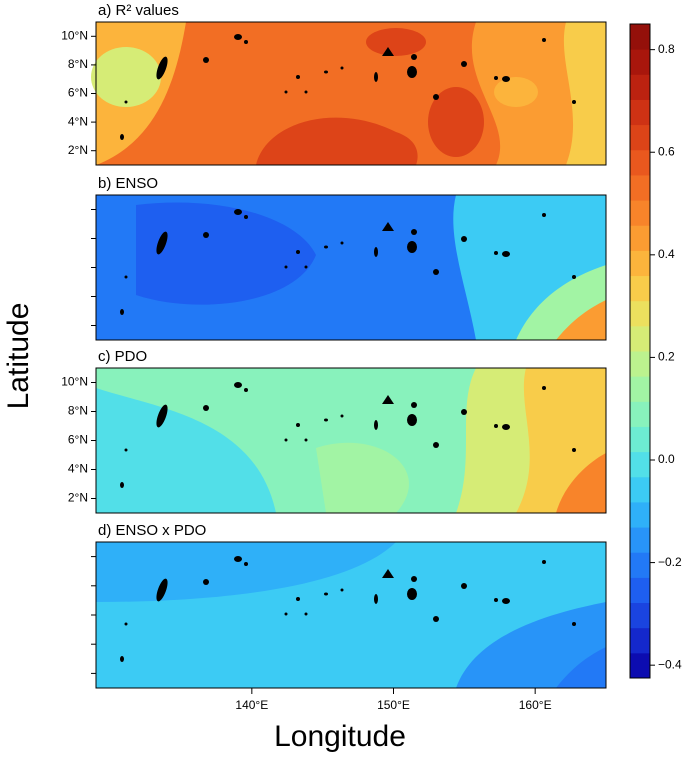 Image resolution: width=685 pixels, height=762 pixels. What do you see at coordinates (666, 459) in the screenshot?
I see `colorbar-tick-label: 0.0` at bounding box center [666, 459].